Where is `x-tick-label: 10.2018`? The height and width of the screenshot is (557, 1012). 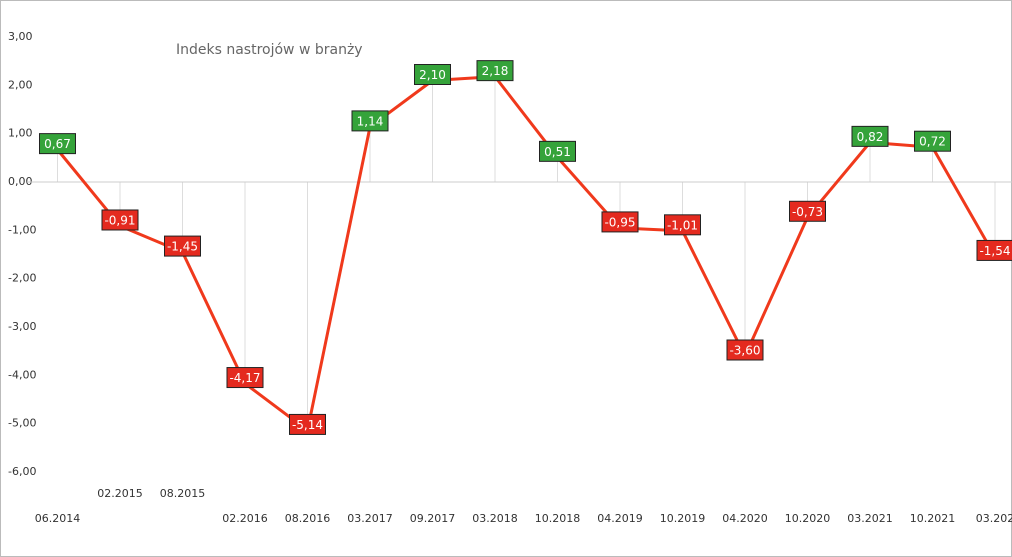 x-tick-label: 10.2018 is located at coordinates (558, 518).